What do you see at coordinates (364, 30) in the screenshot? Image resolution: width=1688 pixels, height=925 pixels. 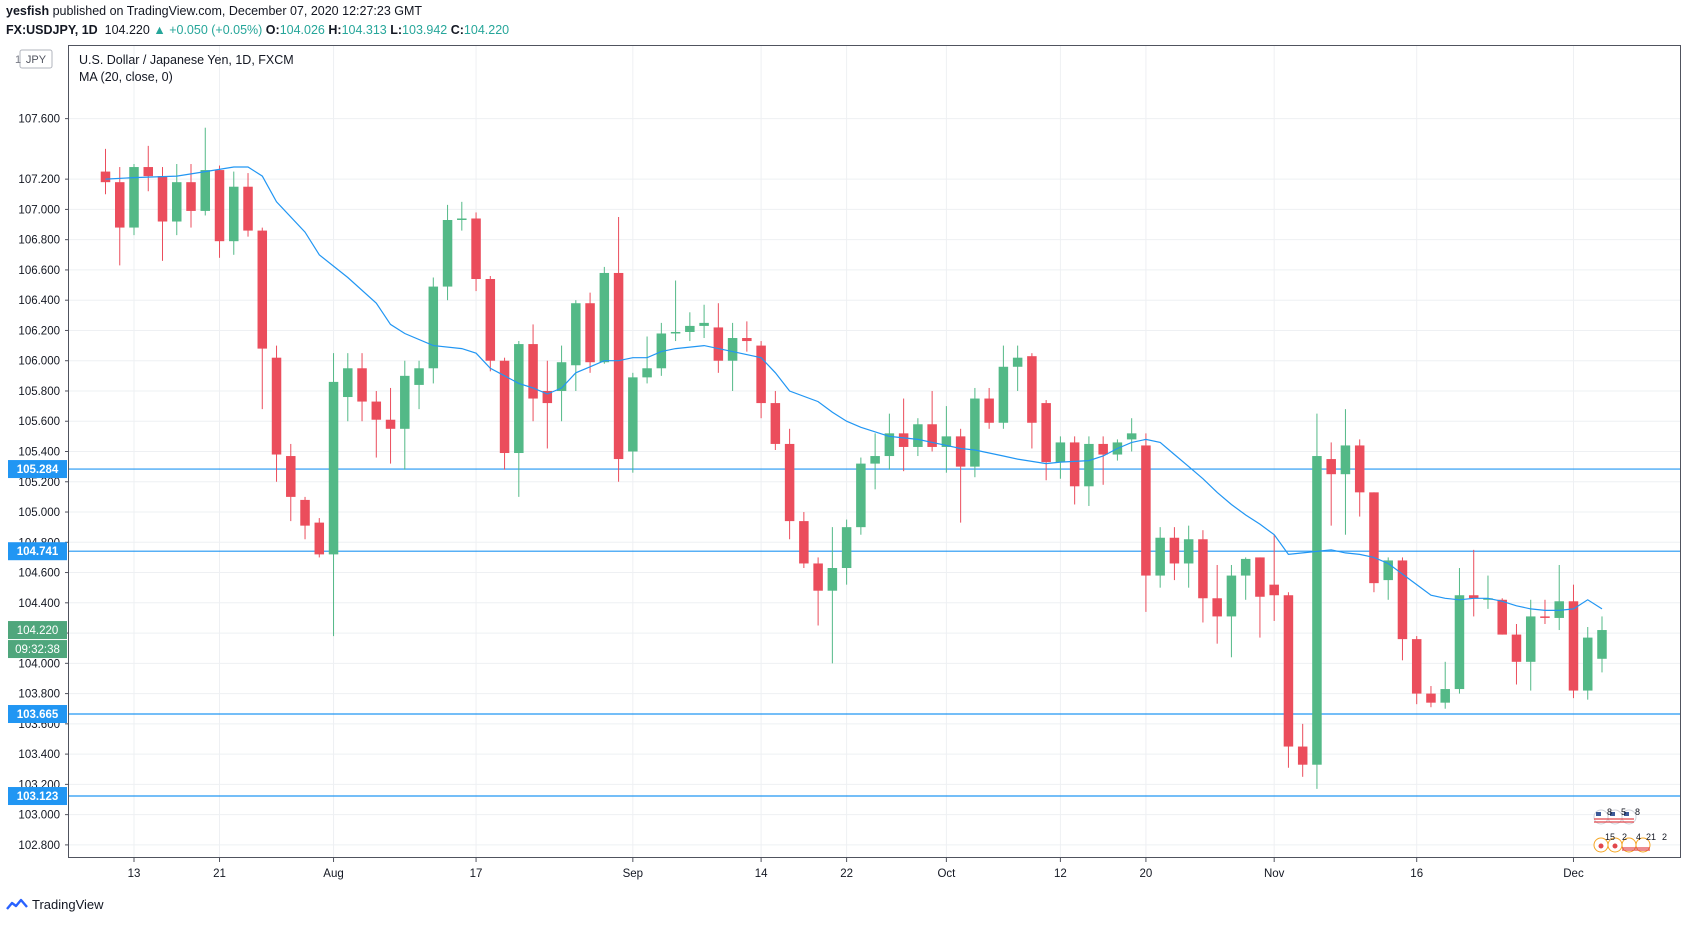 I see `high-value: 104.313` at bounding box center [364, 30].